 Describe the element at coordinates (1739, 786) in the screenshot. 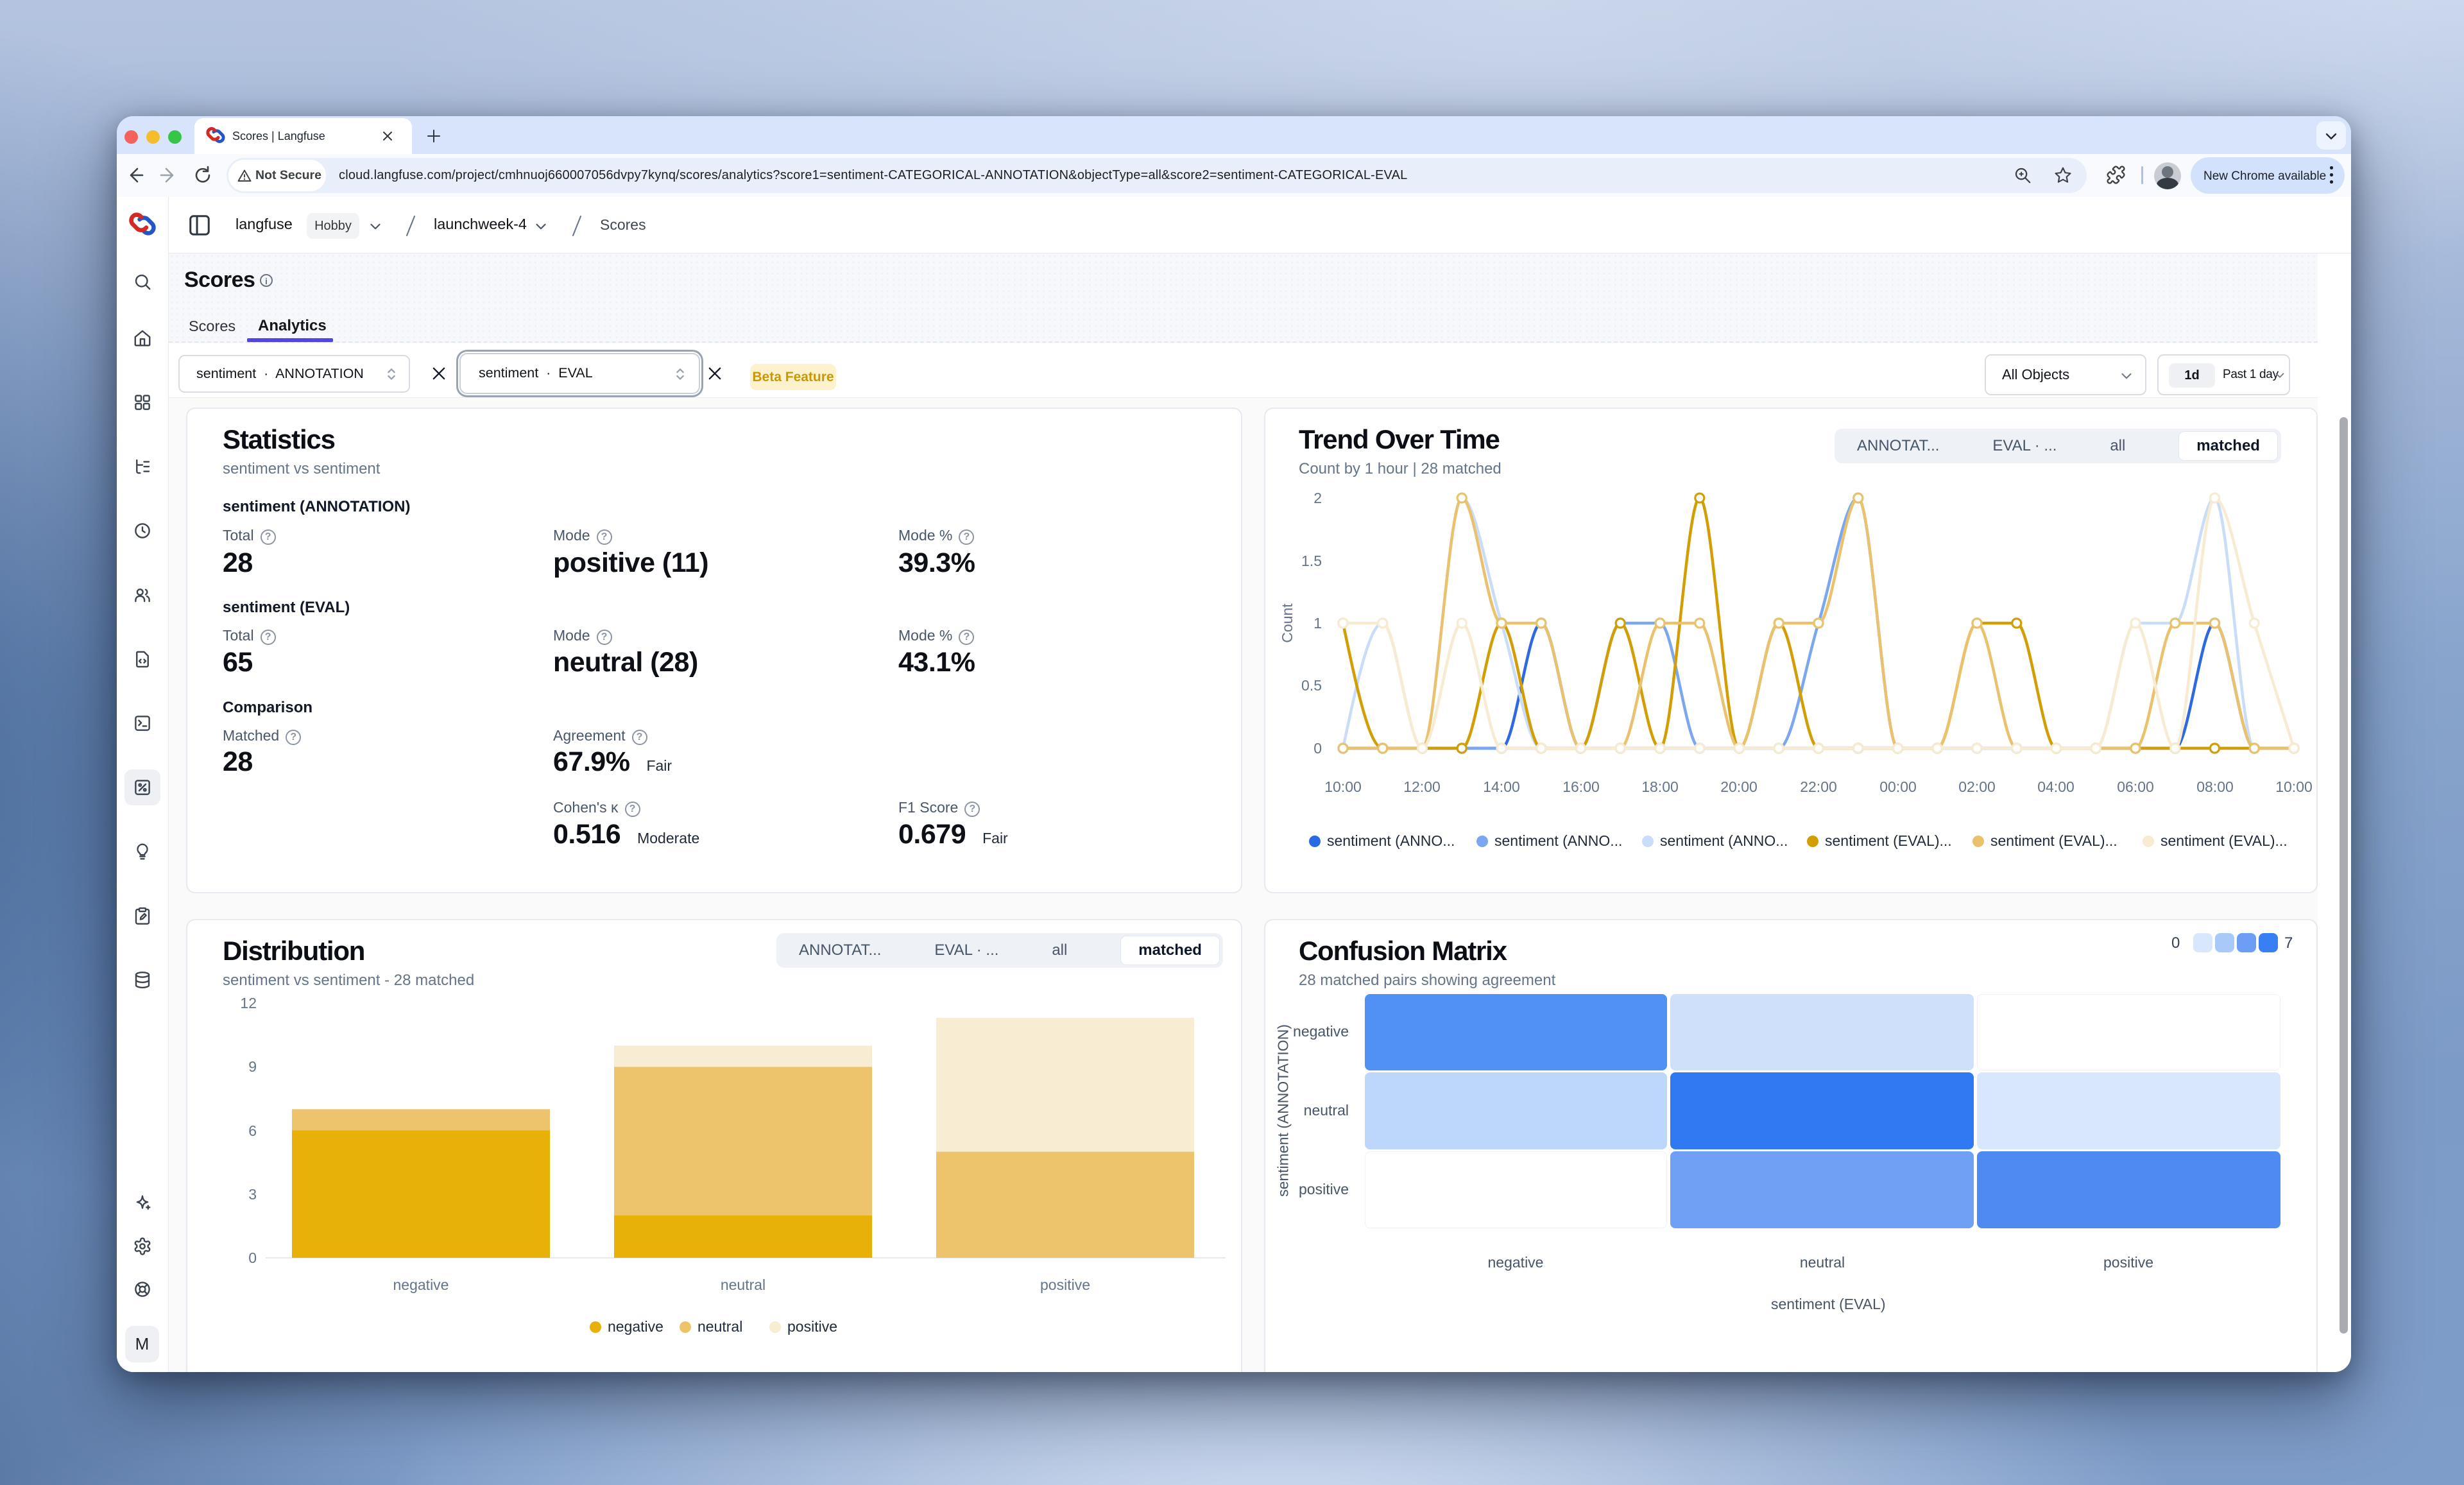

I see `svg-text: 20:00` at that location.